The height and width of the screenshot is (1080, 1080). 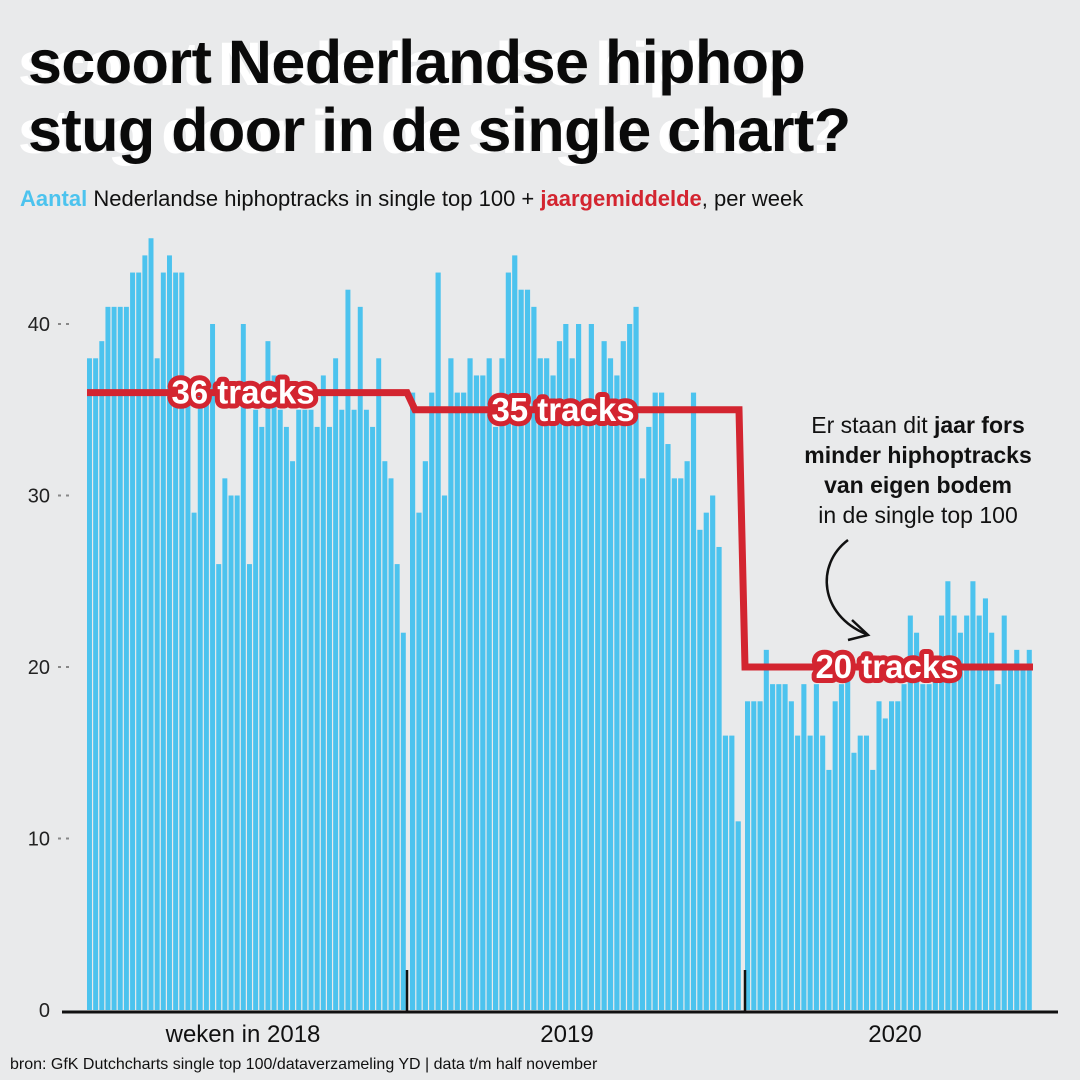 What do you see at coordinates (39, 325) in the screenshot?
I see `y-tick-label: 40` at bounding box center [39, 325].